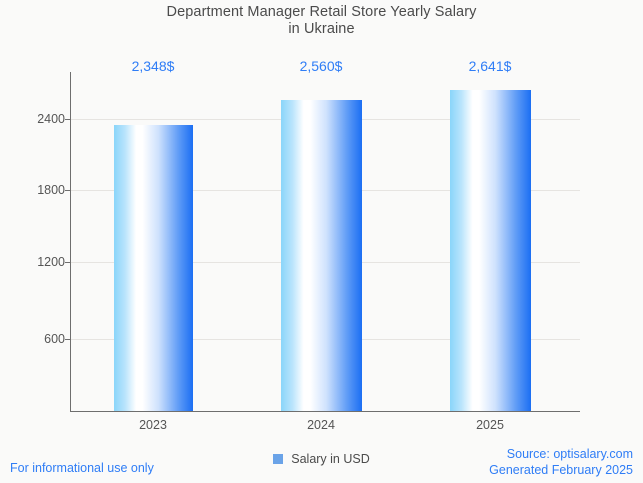  What do you see at coordinates (153, 268) in the screenshot?
I see `bar-2023` at bounding box center [153, 268].